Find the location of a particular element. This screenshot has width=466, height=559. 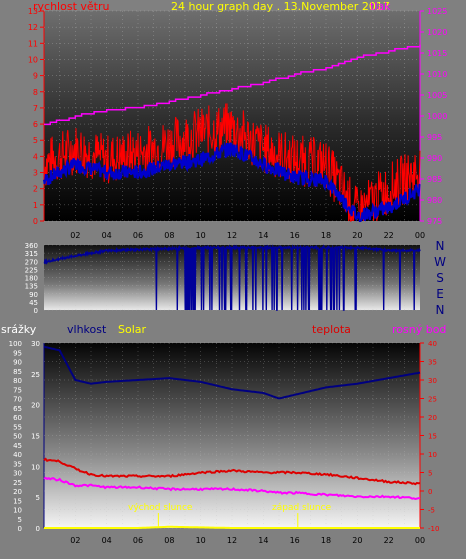

rain-tick: 45 is located at coordinates (17, 446).